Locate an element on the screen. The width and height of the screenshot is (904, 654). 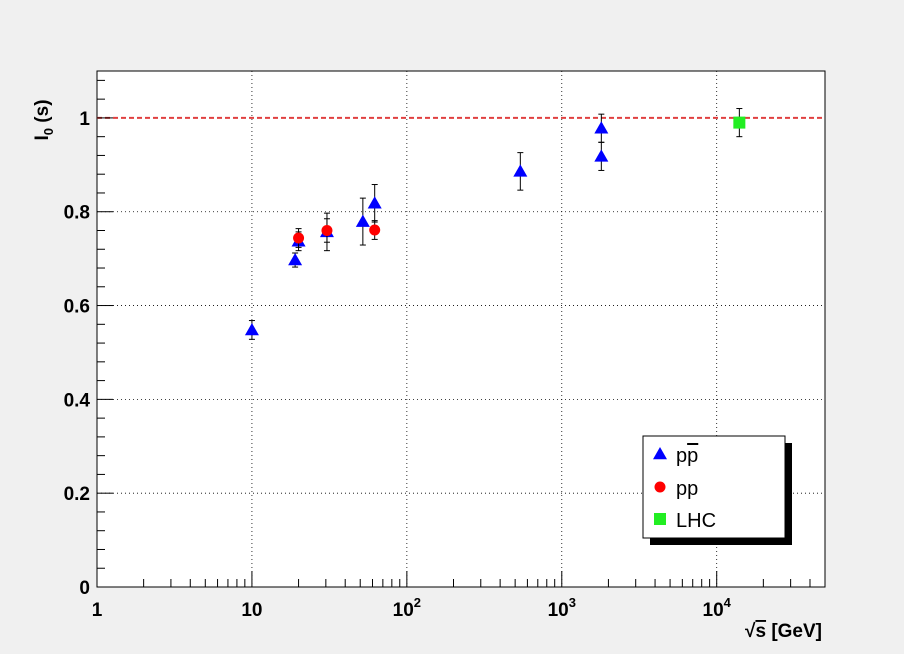
y-tick-label: 0.6 is located at coordinates (77, 307).